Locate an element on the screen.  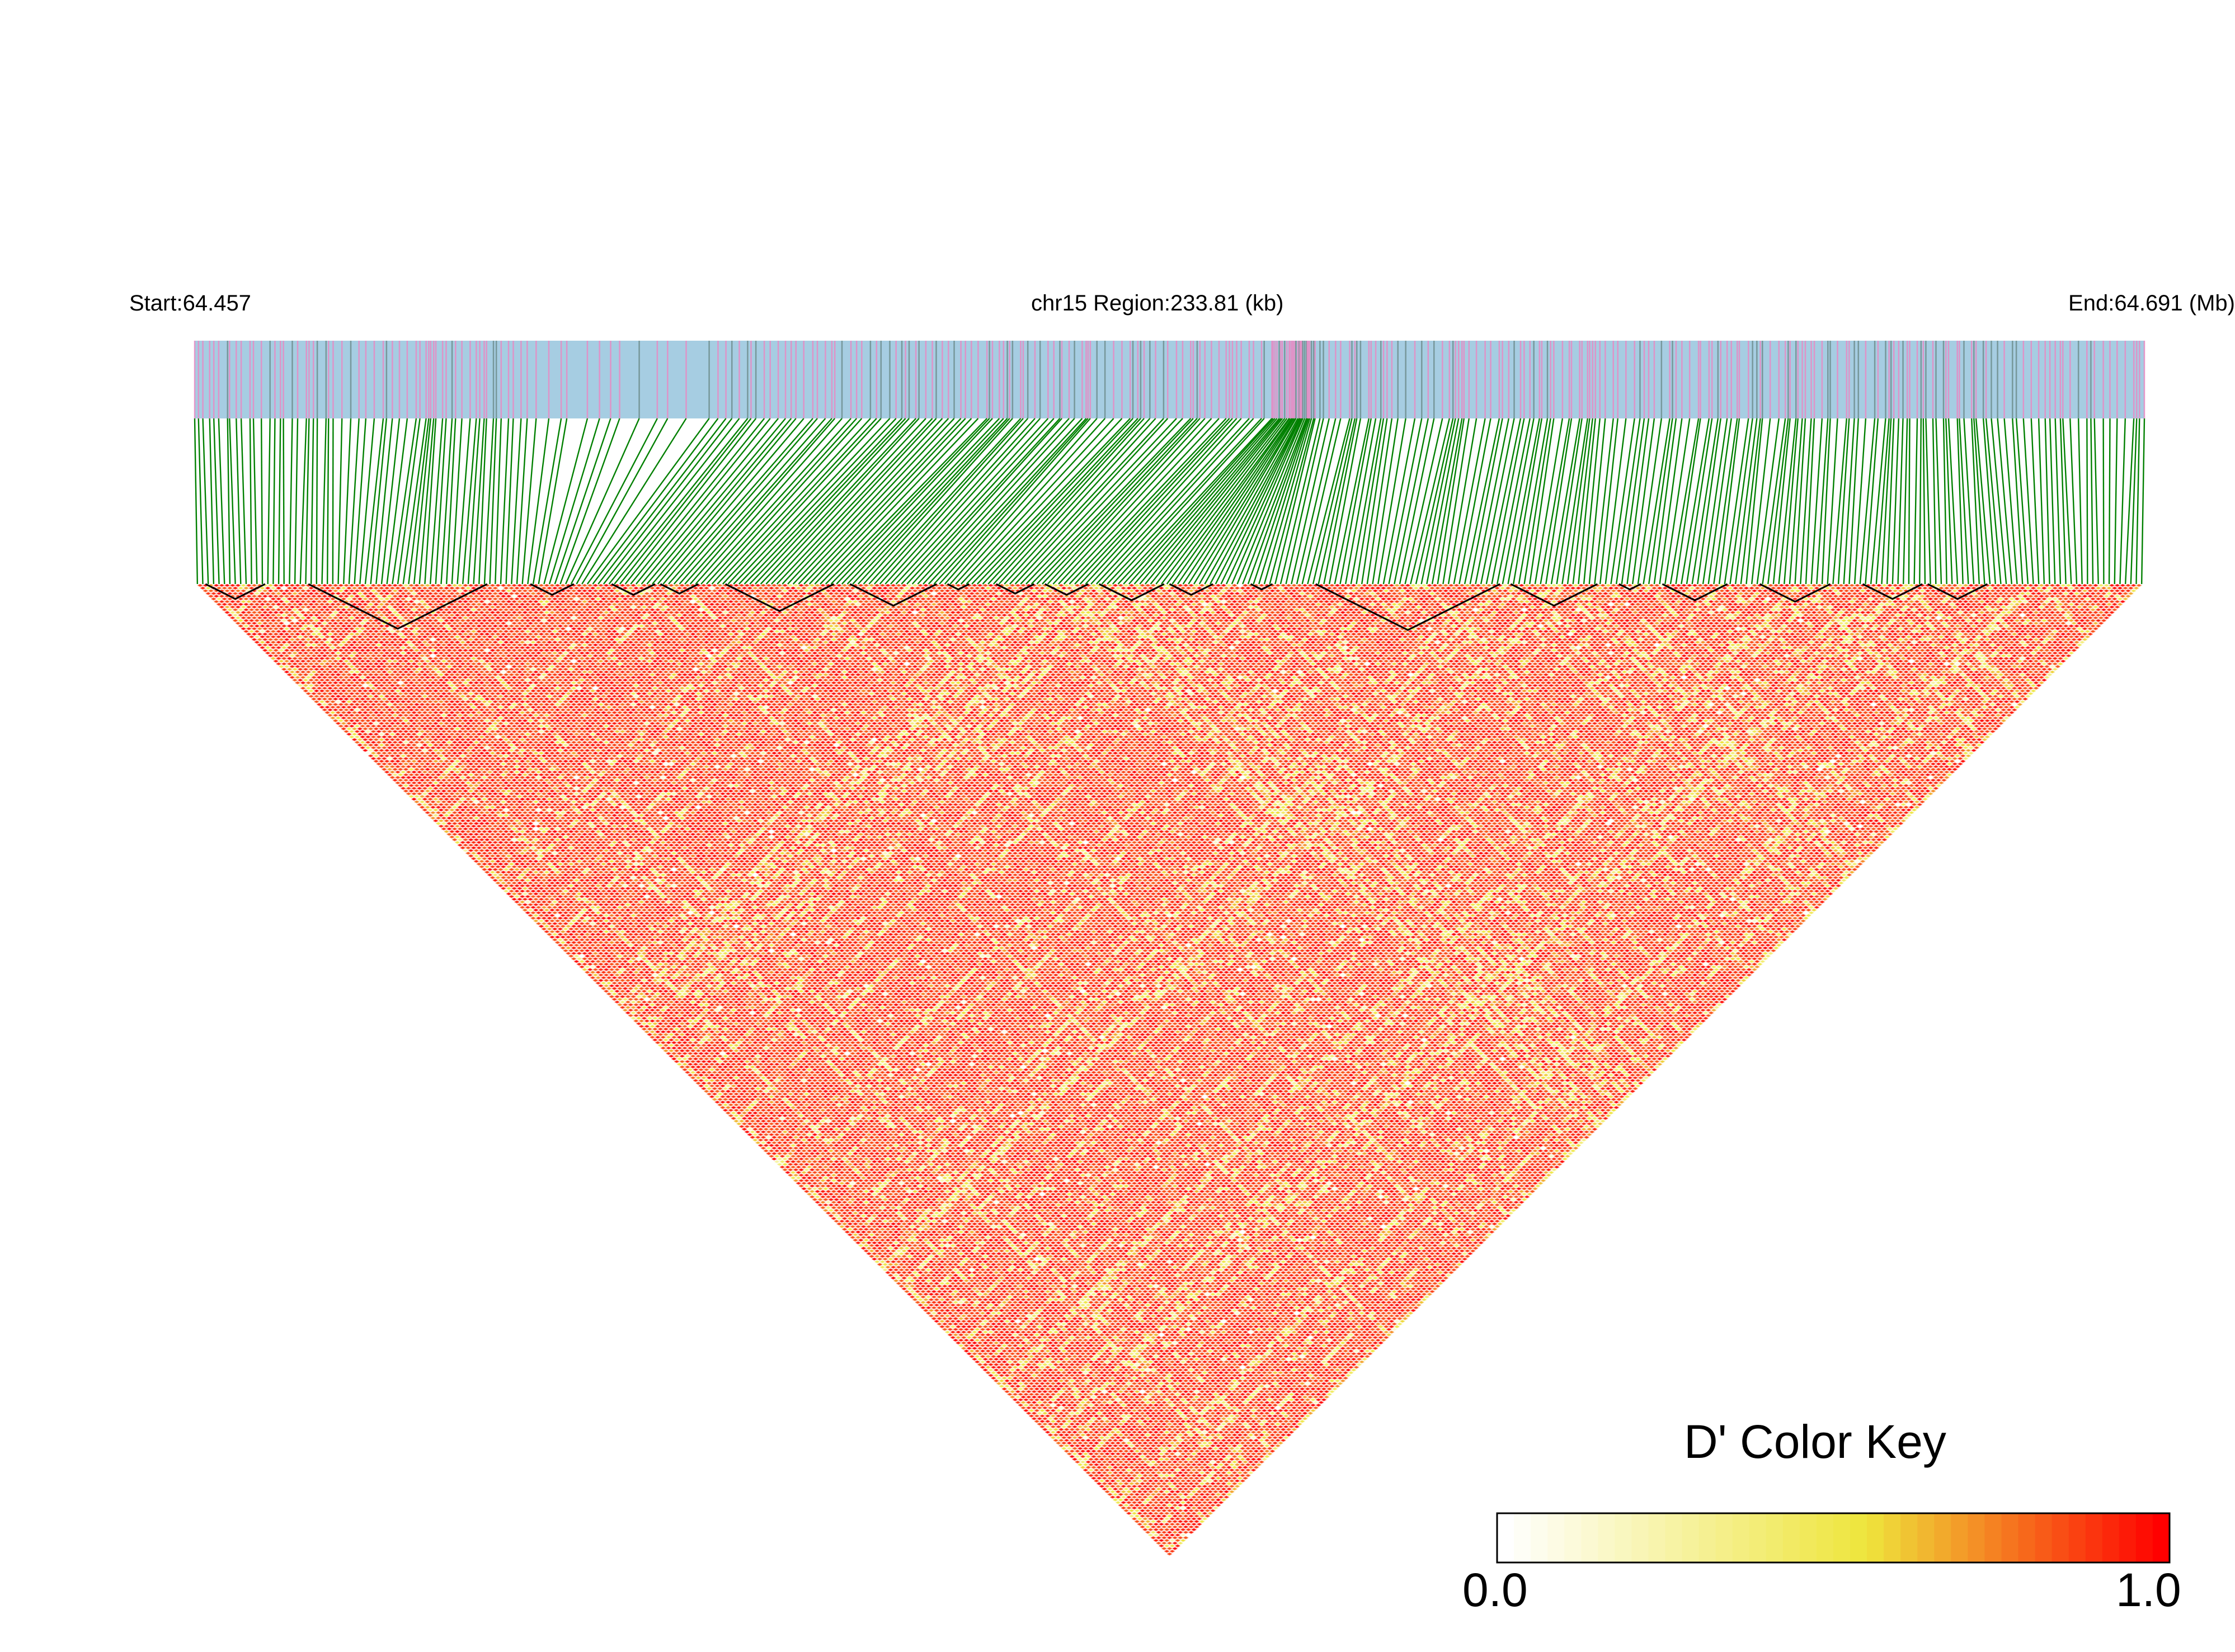
region-end-label: End:64.691 (Mb) is located at coordinates (2151, 304).